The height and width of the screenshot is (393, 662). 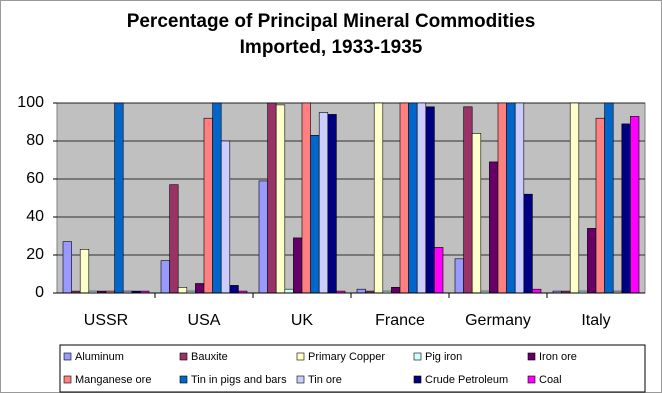 I want to click on y-tick-label: 60, so click(x=35, y=178).